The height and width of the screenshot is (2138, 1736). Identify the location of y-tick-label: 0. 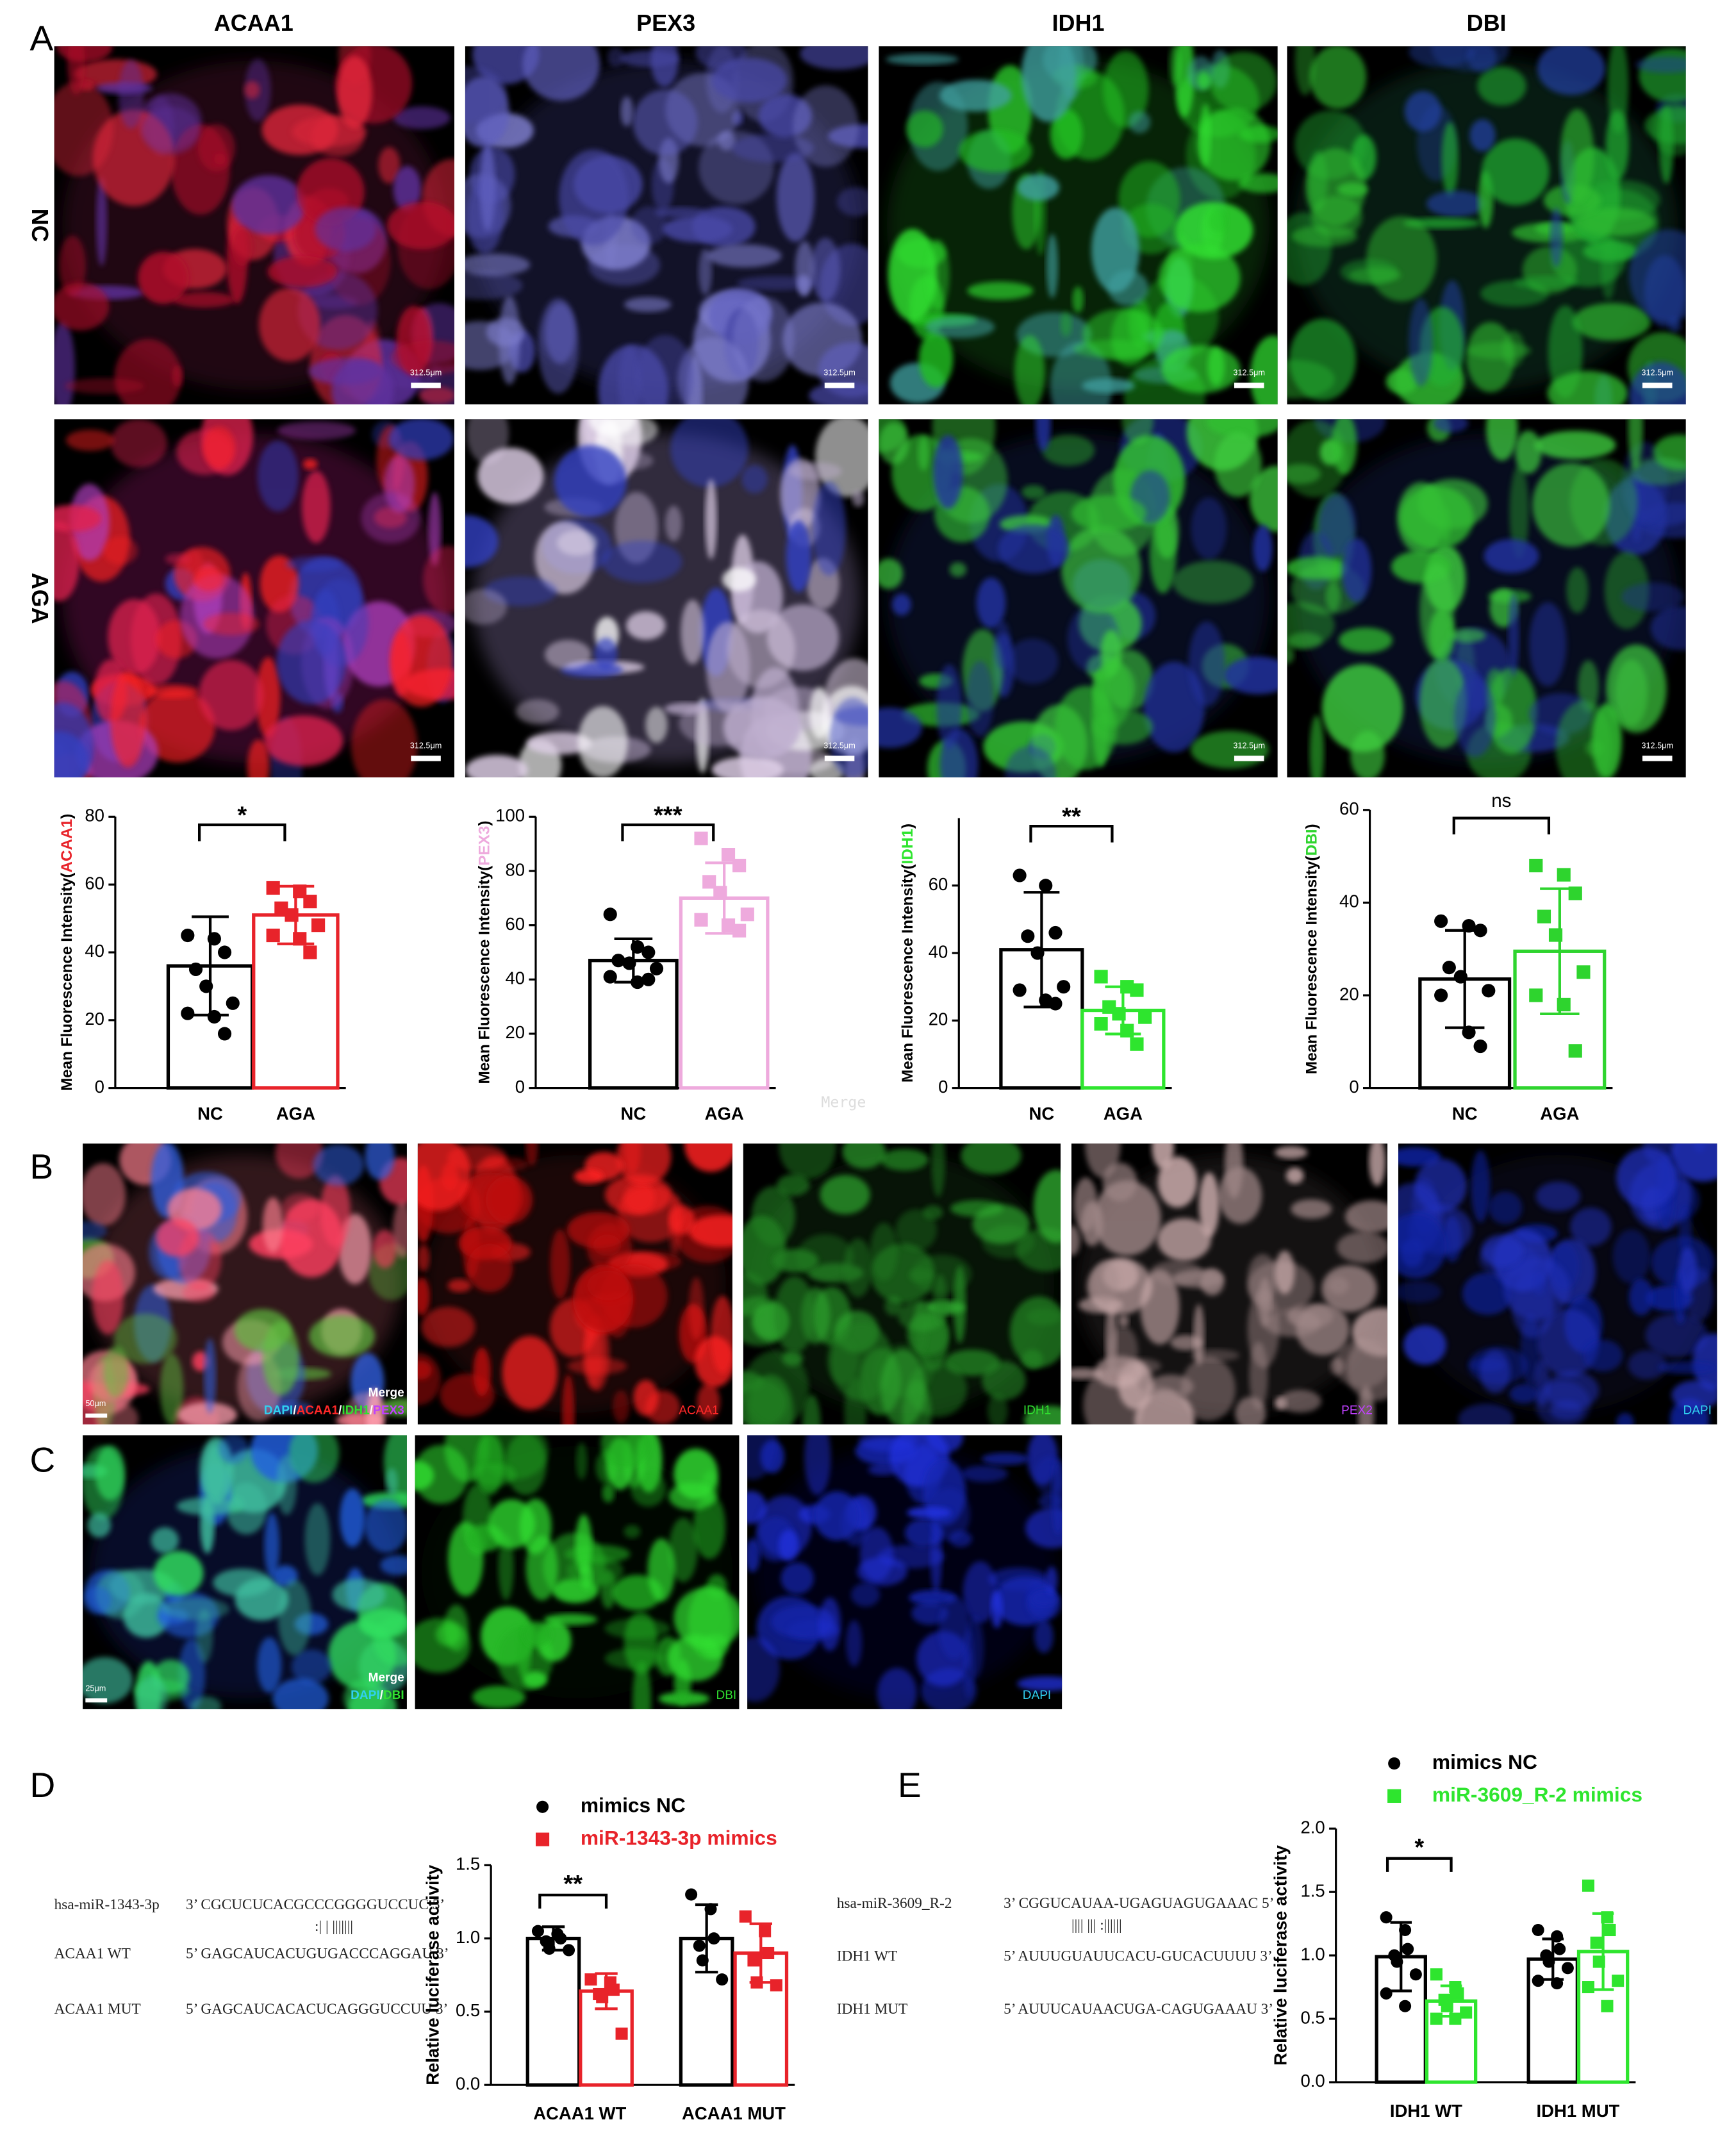
(520, 1087).